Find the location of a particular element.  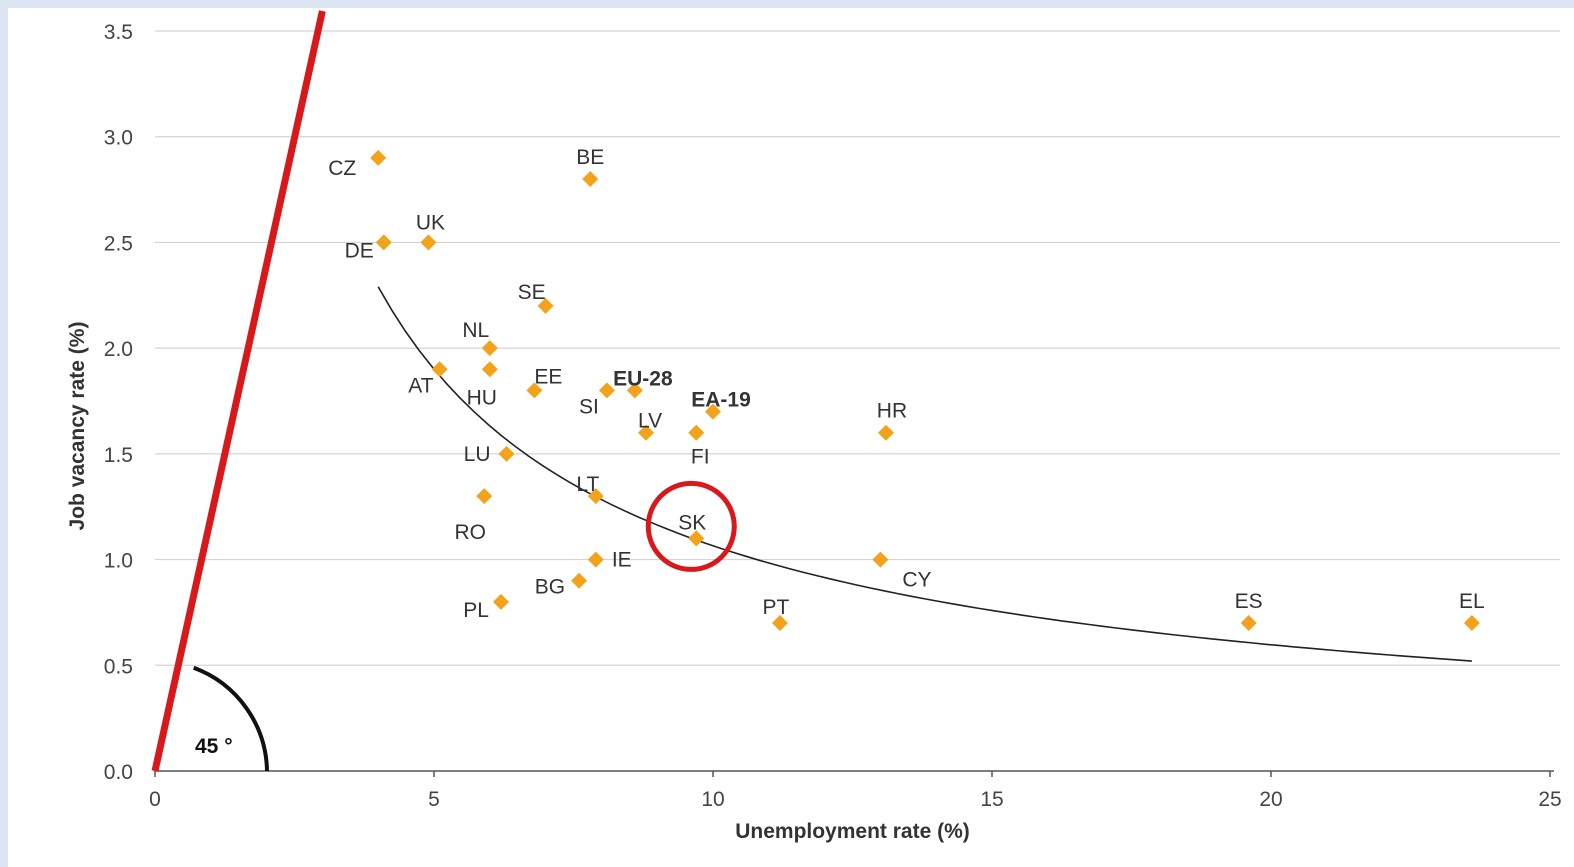

point-label: RO is located at coordinates (470, 532).